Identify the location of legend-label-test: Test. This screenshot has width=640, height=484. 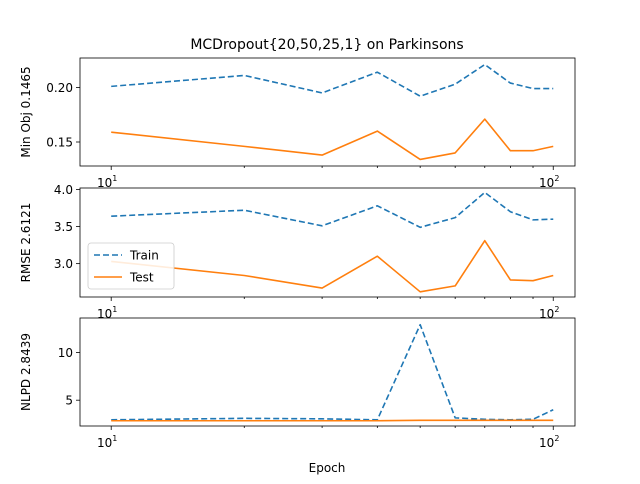
(141, 278).